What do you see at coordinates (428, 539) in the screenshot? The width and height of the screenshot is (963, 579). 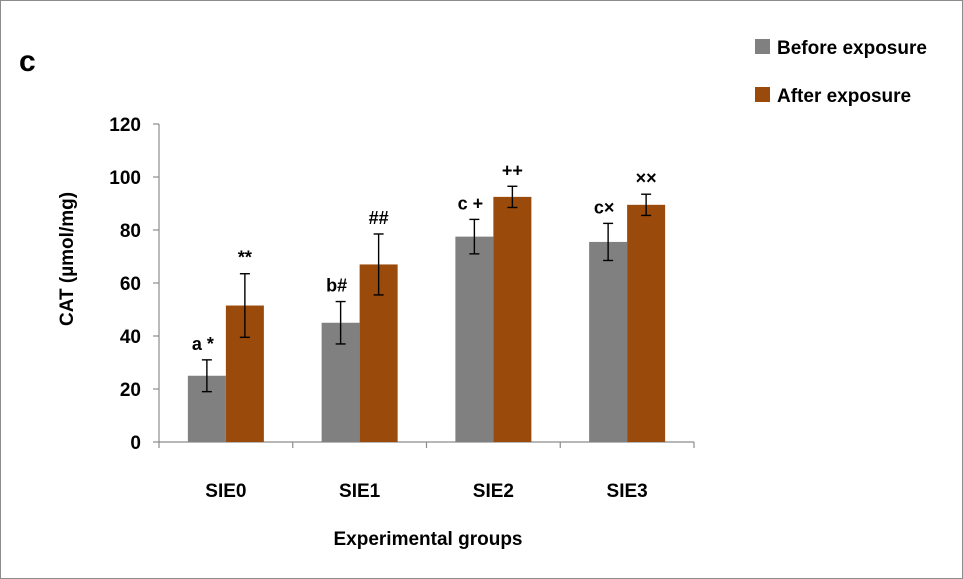 I see `x-axis-title: Experimental groups` at bounding box center [428, 539].